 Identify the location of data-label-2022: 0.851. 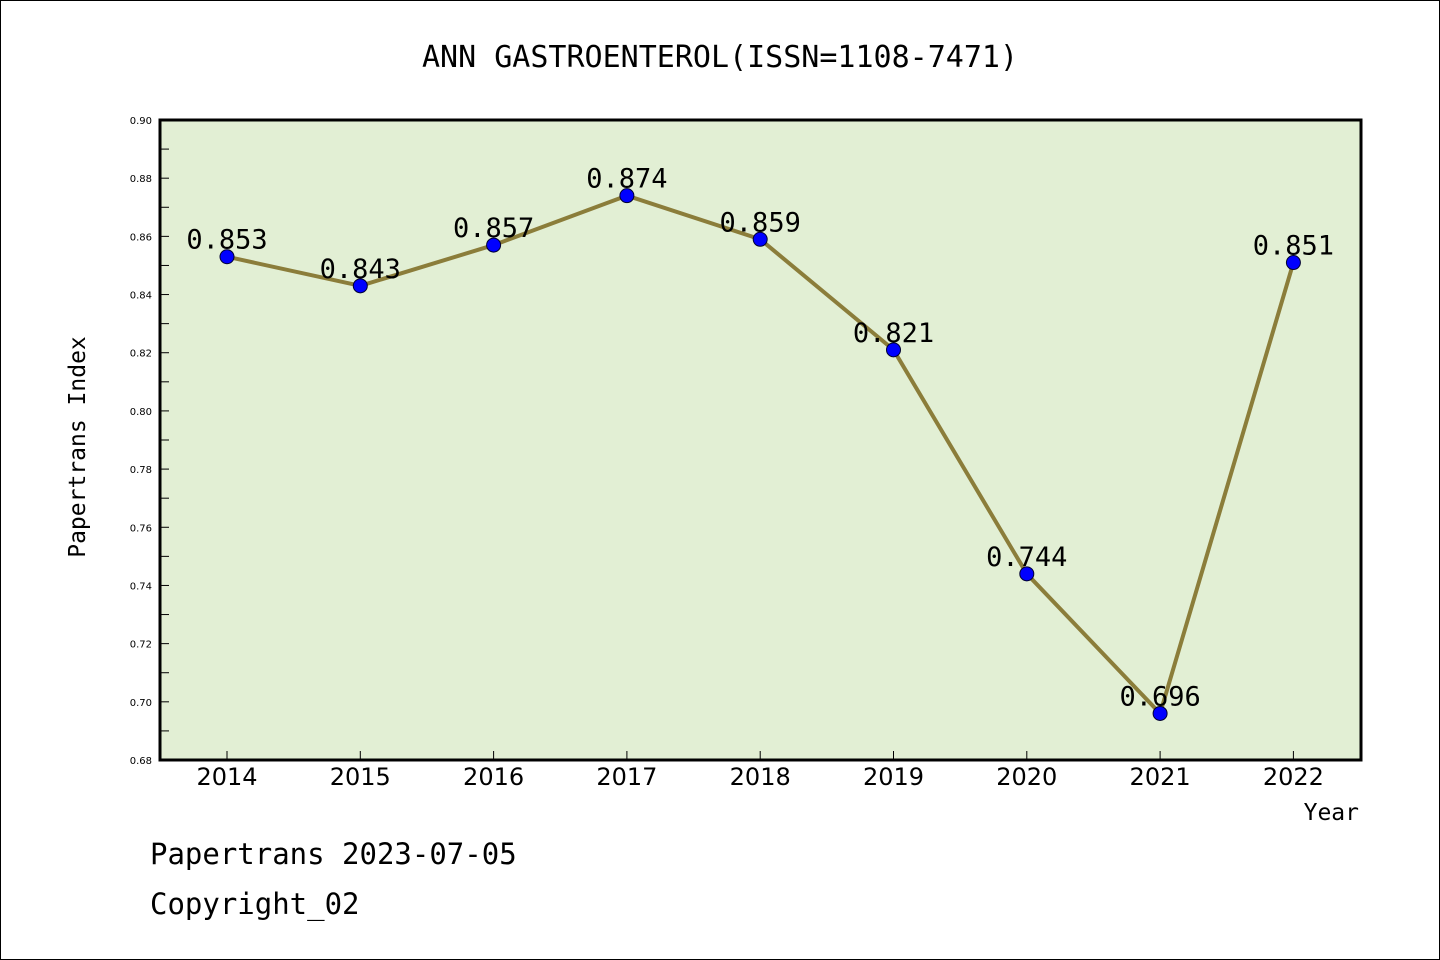
(1293, 246).